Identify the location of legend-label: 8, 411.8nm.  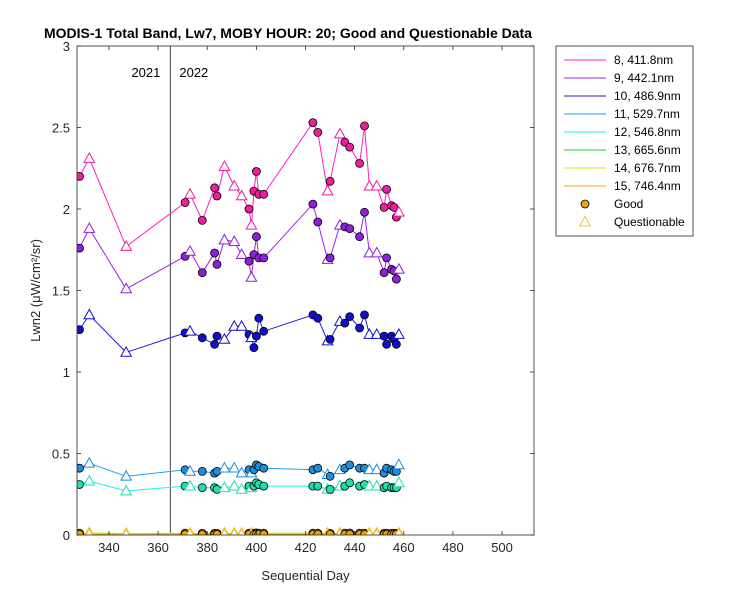
(643, 60).